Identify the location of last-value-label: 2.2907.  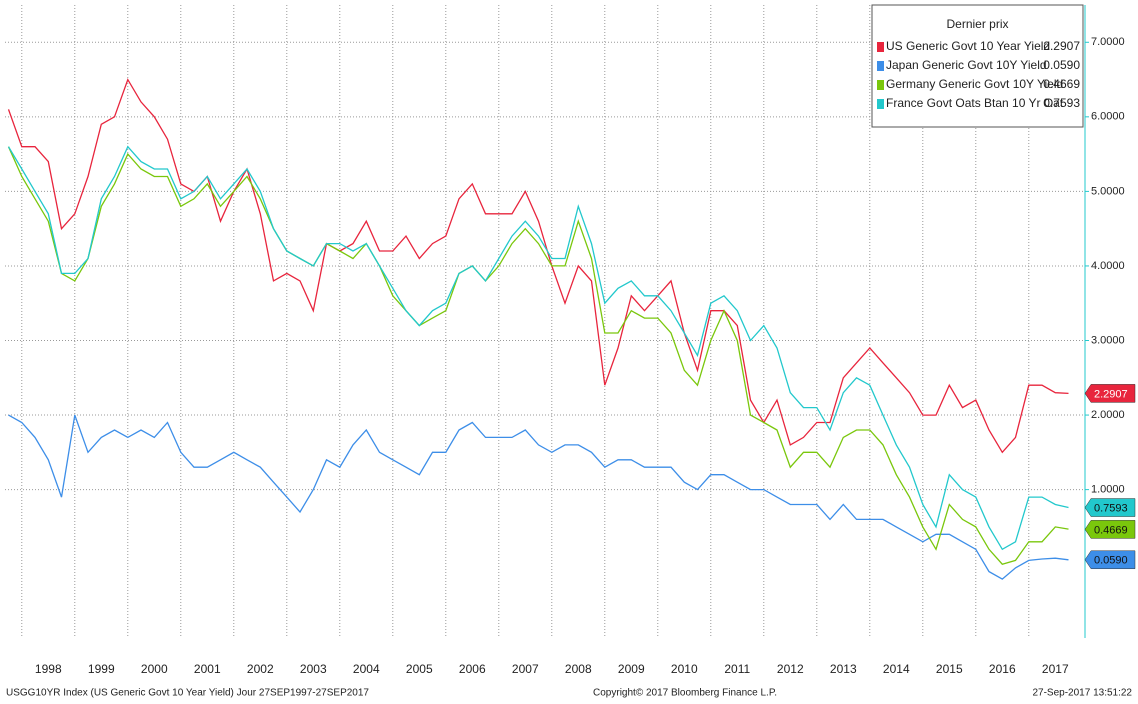
(1111, 394).